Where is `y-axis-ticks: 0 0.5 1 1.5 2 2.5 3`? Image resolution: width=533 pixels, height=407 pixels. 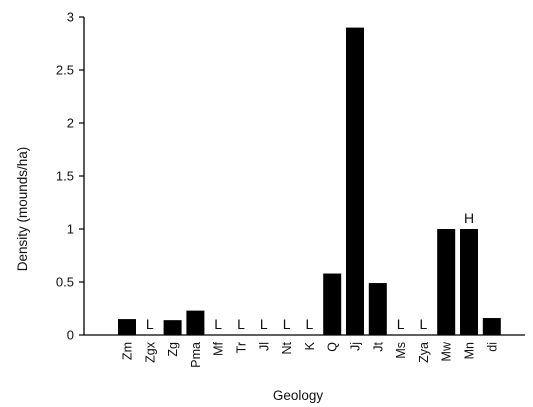
y-axis-ticks: 0 0.5 1 1.5 2 2.5 3 is located at coordinates (70, 176).